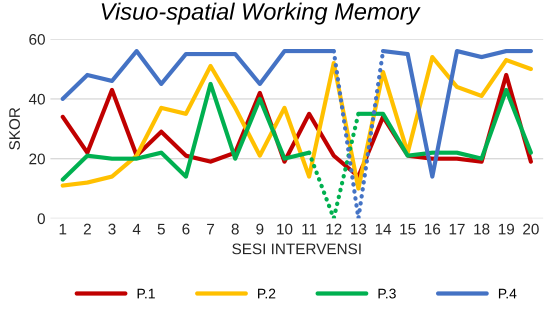 The width and height of the screenshot is (560, 326). Describe the element at coordinates (506, 229) in the screenshot. I see `x-tick-label: 19` at that location.